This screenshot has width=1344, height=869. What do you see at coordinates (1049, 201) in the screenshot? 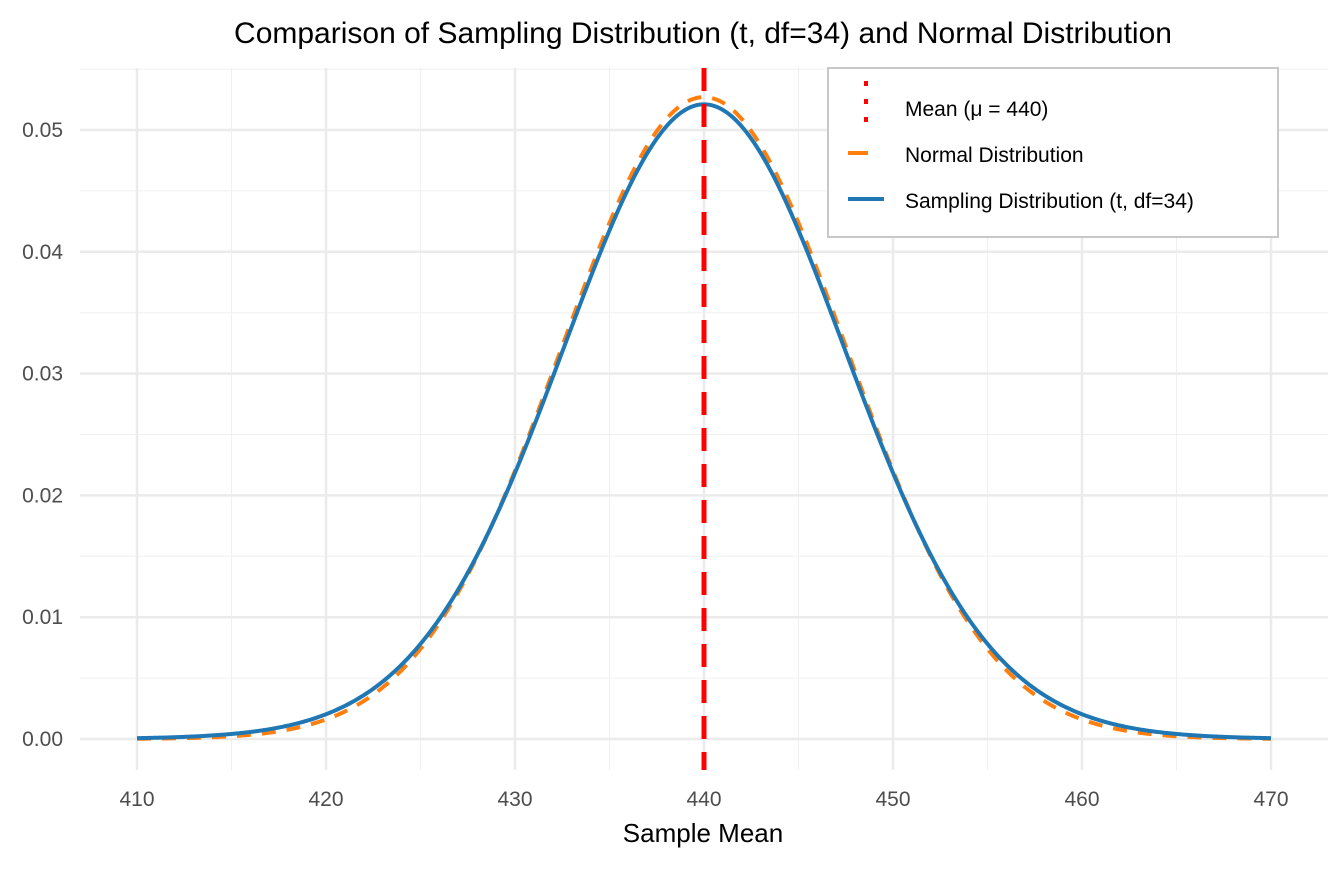
I see `legend-label-sampling: Sampling Distribution (t, df=34)` at bounding box center [1049, 201].